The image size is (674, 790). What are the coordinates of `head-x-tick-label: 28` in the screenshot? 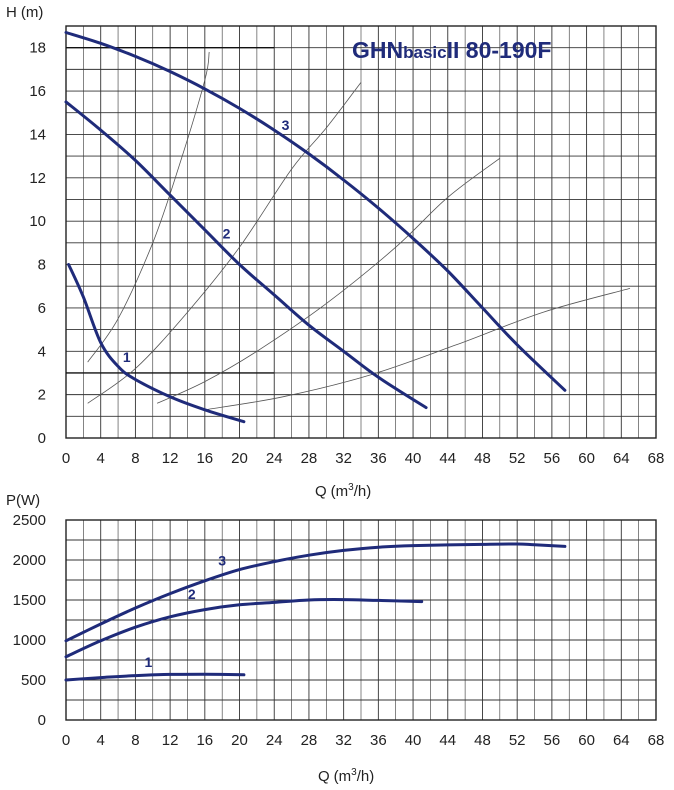 It's located at (309, 458).